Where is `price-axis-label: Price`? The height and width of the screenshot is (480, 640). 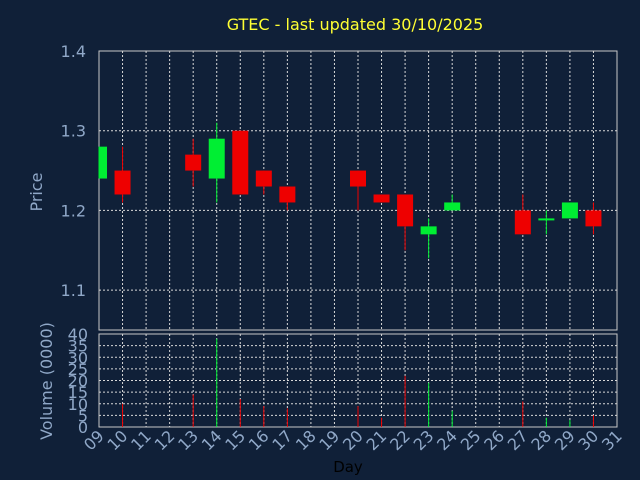 price-axis-label: Price is located at coordinates (36, 191).